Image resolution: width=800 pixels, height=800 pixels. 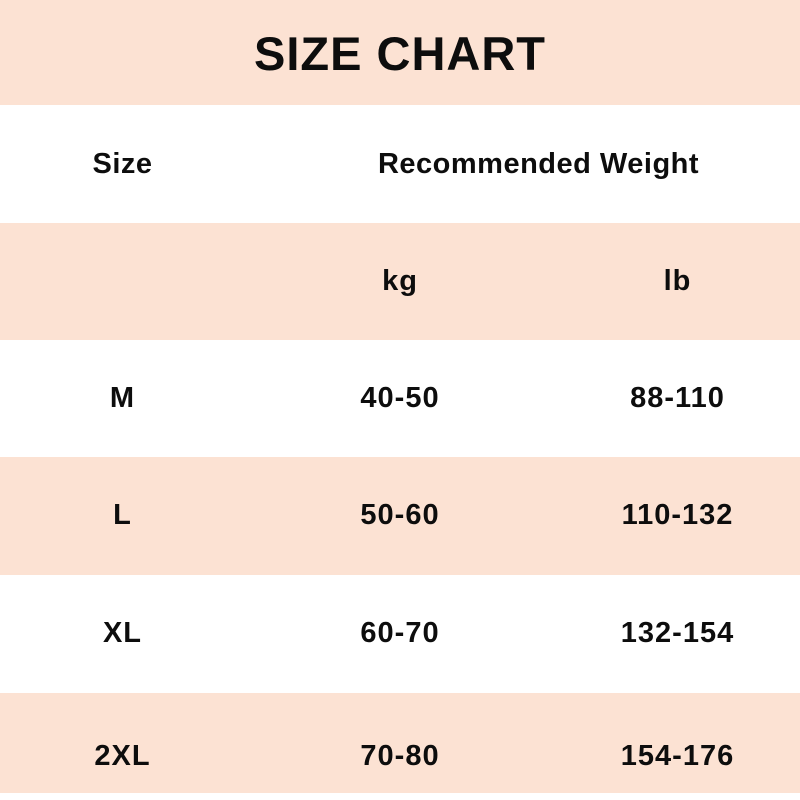 What do you see at coordinates (400, 755) in the screenshot?
I see `kg-cell: 70-80` at bounding box center [400, 755].